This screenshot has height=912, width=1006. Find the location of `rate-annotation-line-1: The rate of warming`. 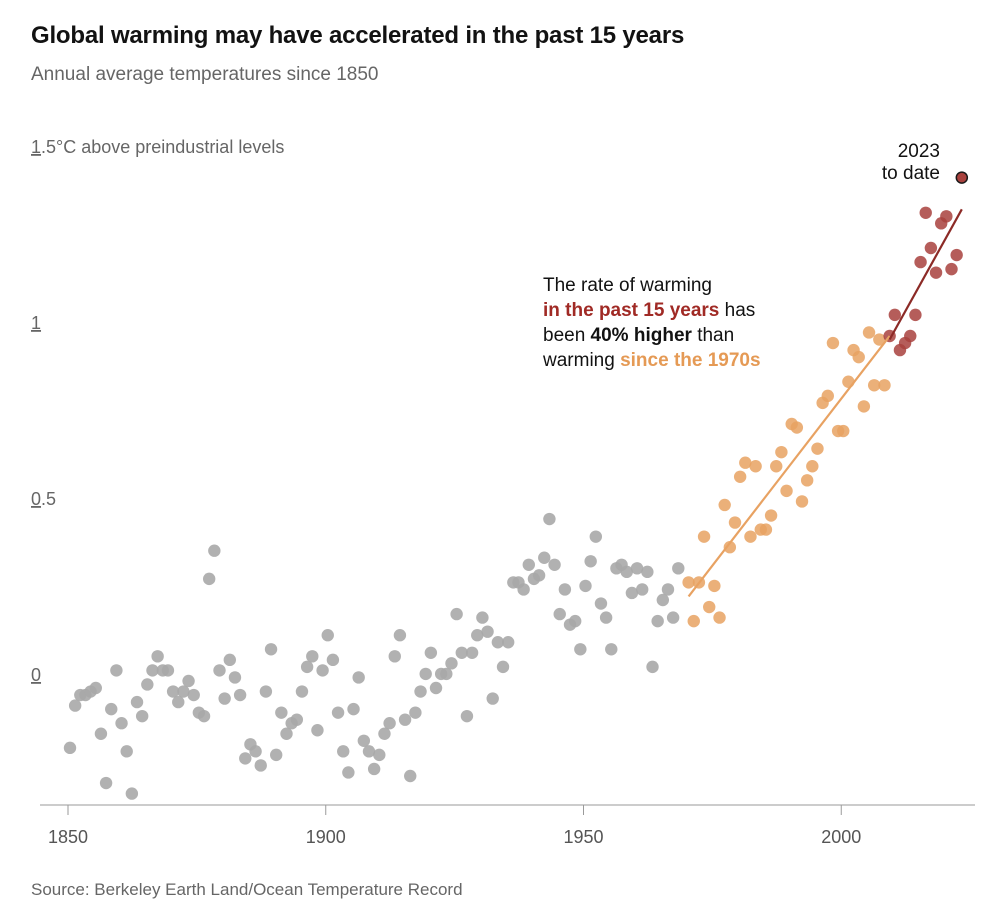

rate-annotation-line-1: The rate of warming is located at coordinates (627, 285).